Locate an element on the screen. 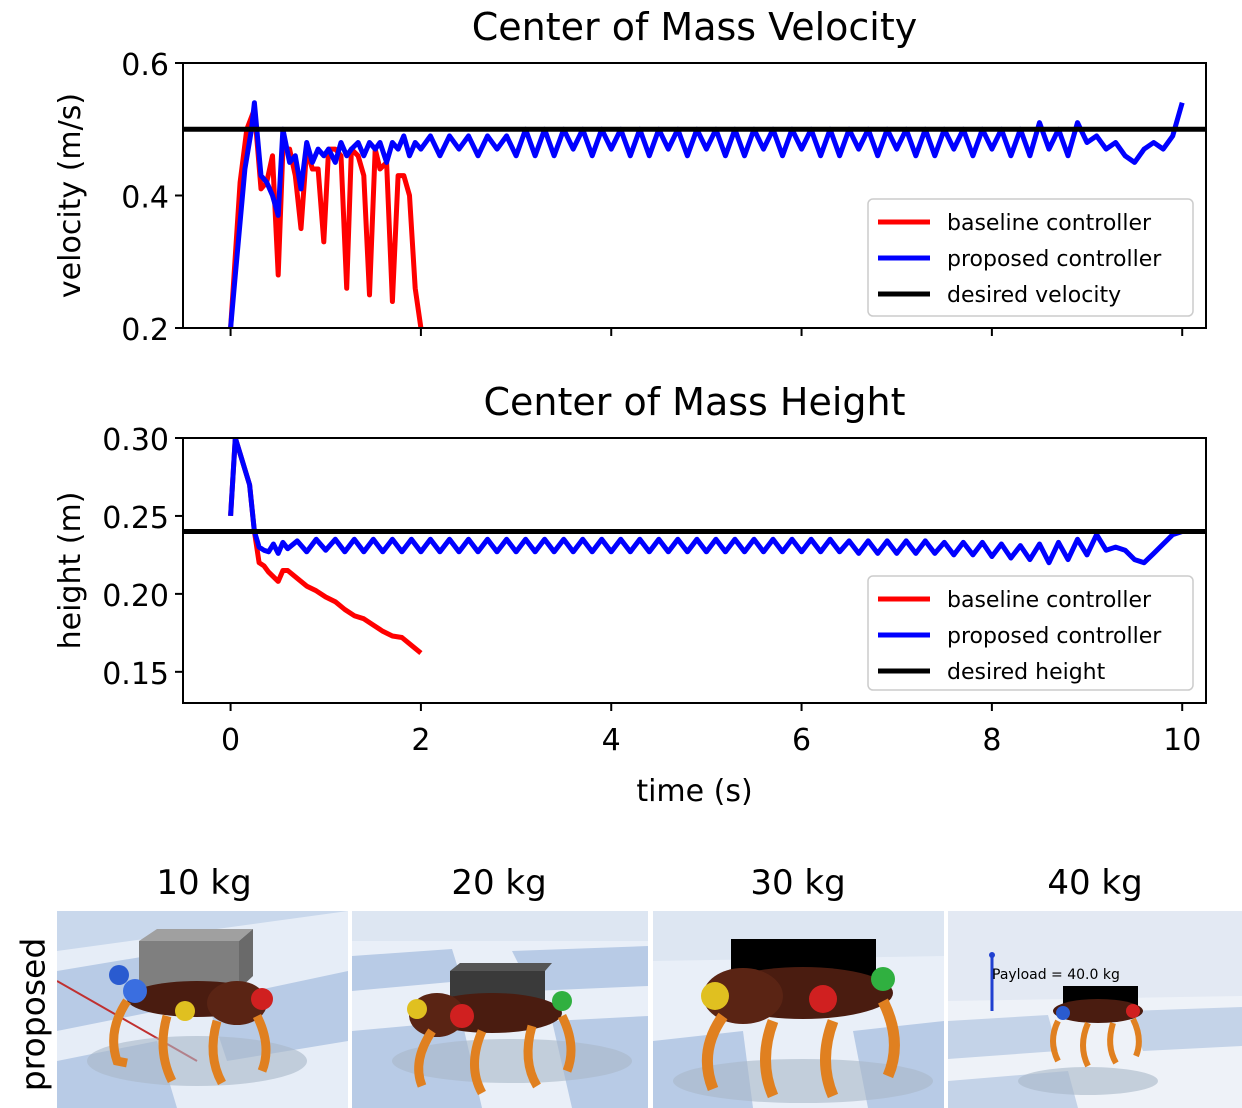 This screenshot has height=1108, width=1242. x-axis-label: time (s) is located at coordinates (694, 791).